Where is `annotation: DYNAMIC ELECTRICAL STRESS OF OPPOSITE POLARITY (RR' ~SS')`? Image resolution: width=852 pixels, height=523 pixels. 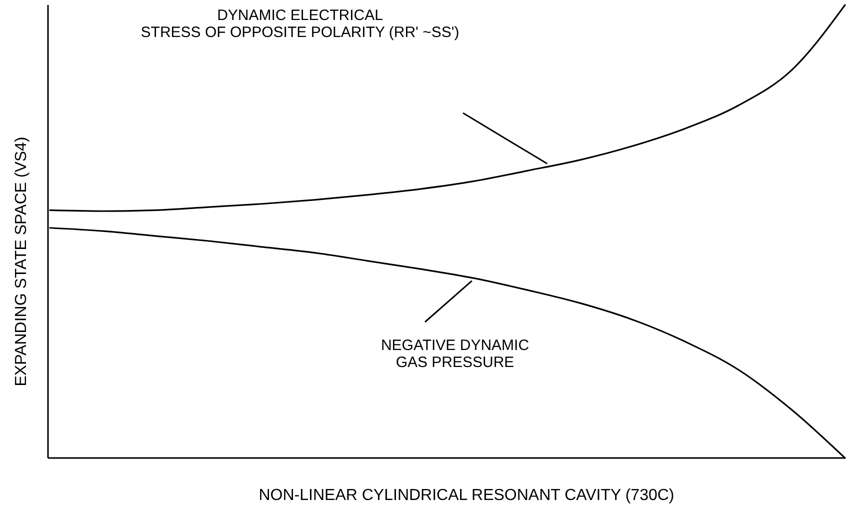
annotation: DYNAMIC ELECTRICAL STRESS OF OPPOSITE POLARITY (RR' ~SS') is located at coordinates (300, 24).